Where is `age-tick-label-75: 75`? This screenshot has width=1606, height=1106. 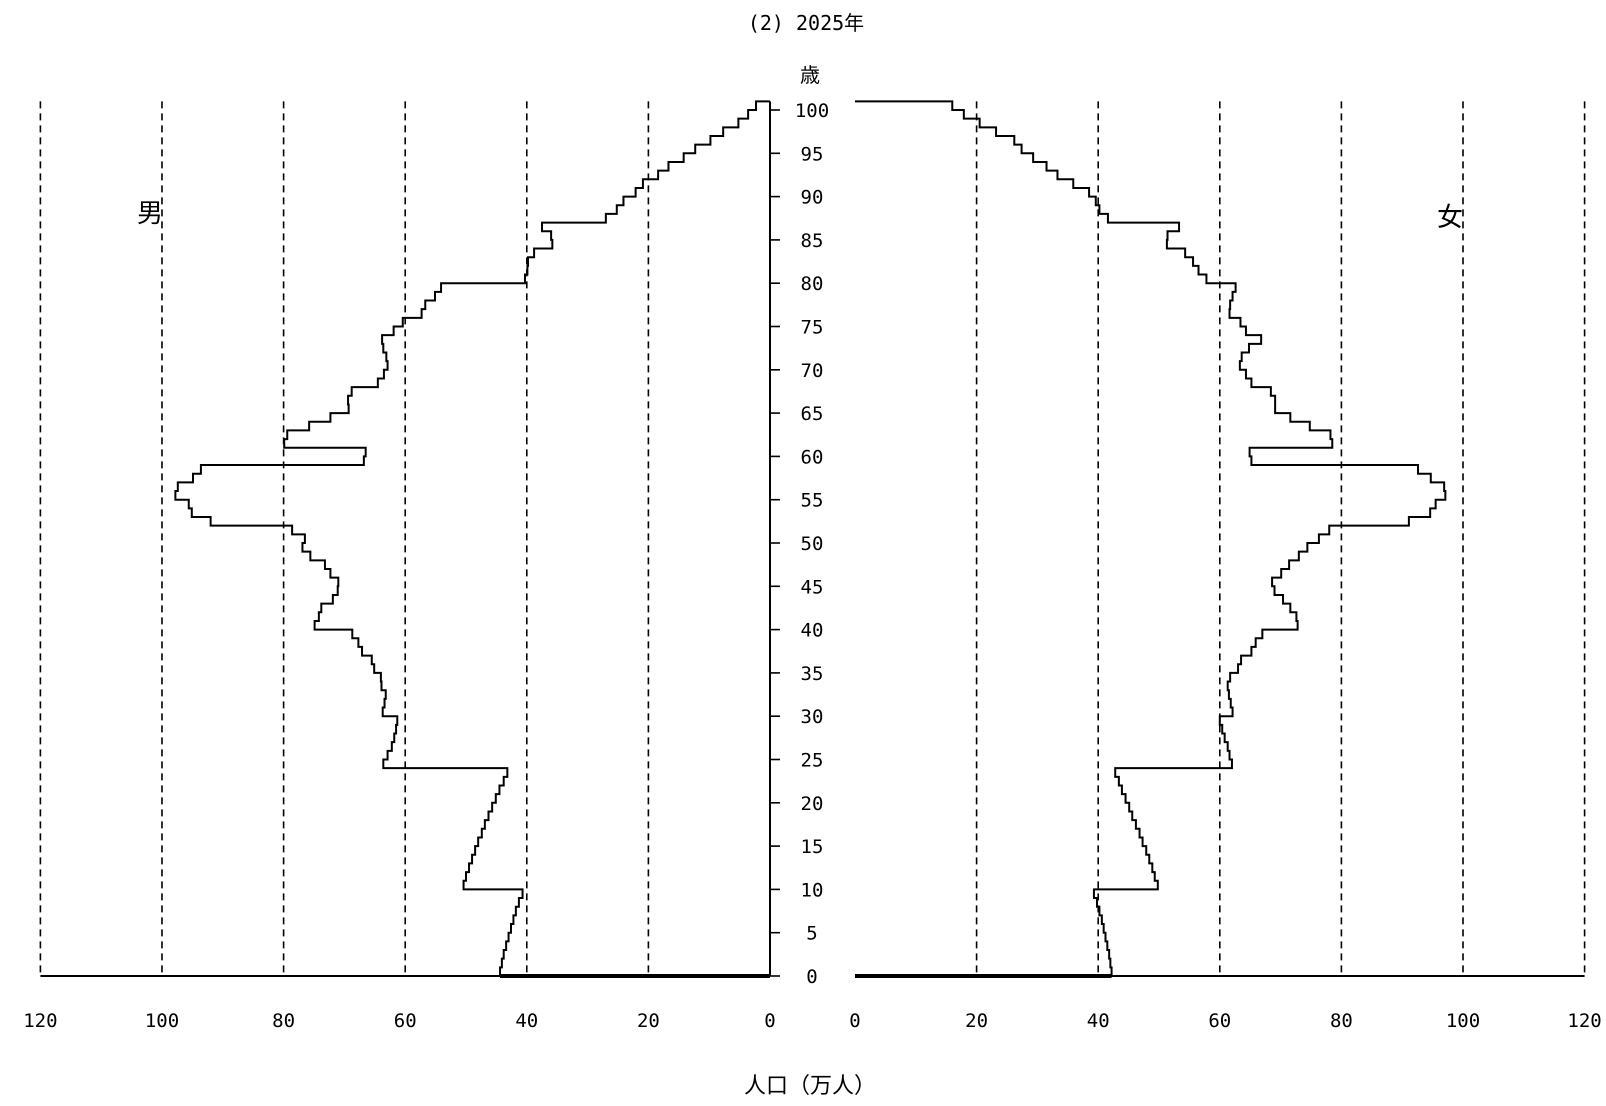
age-tick-label-75: 75 is located at coordinates (812, 328).